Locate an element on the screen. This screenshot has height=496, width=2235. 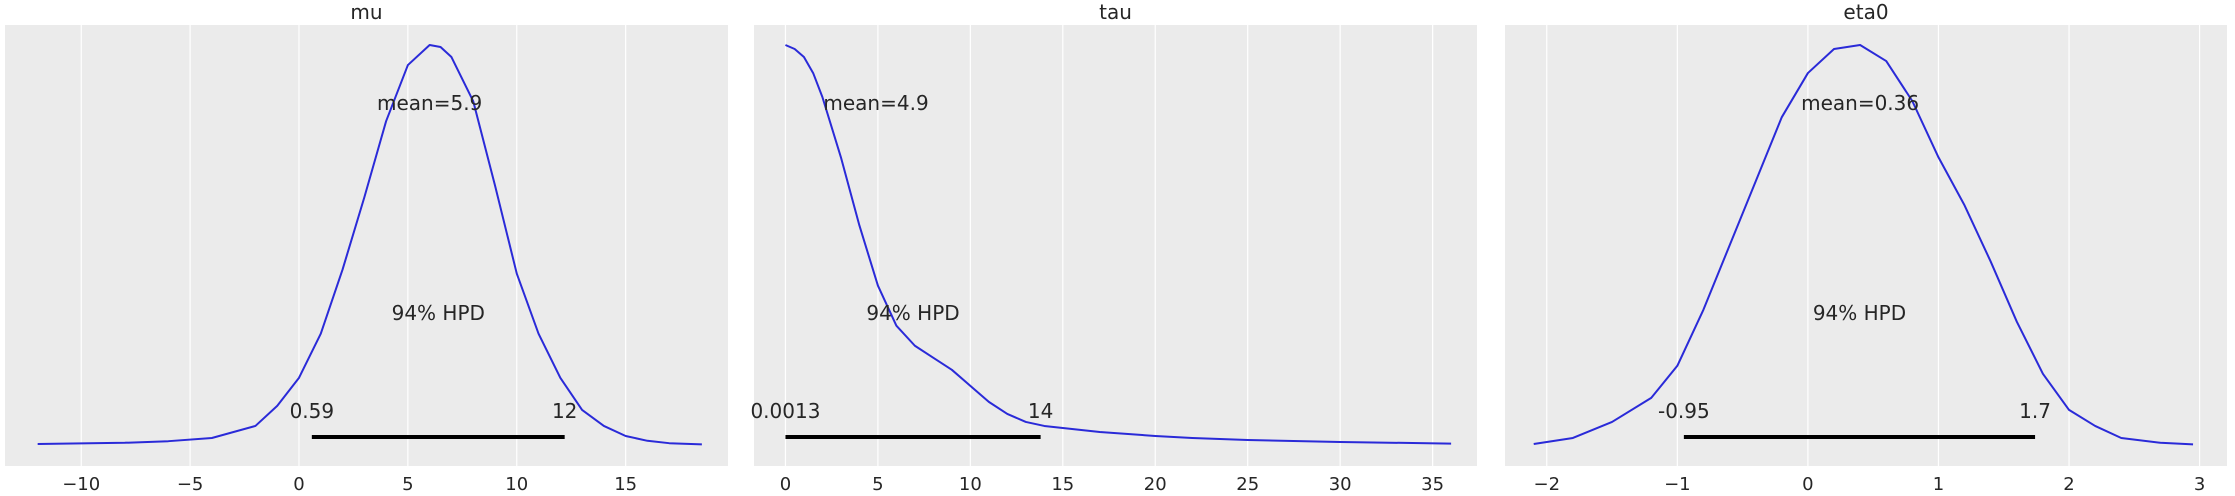
hpd-low-label: -0.95 is located at coordinates (1684, 411).